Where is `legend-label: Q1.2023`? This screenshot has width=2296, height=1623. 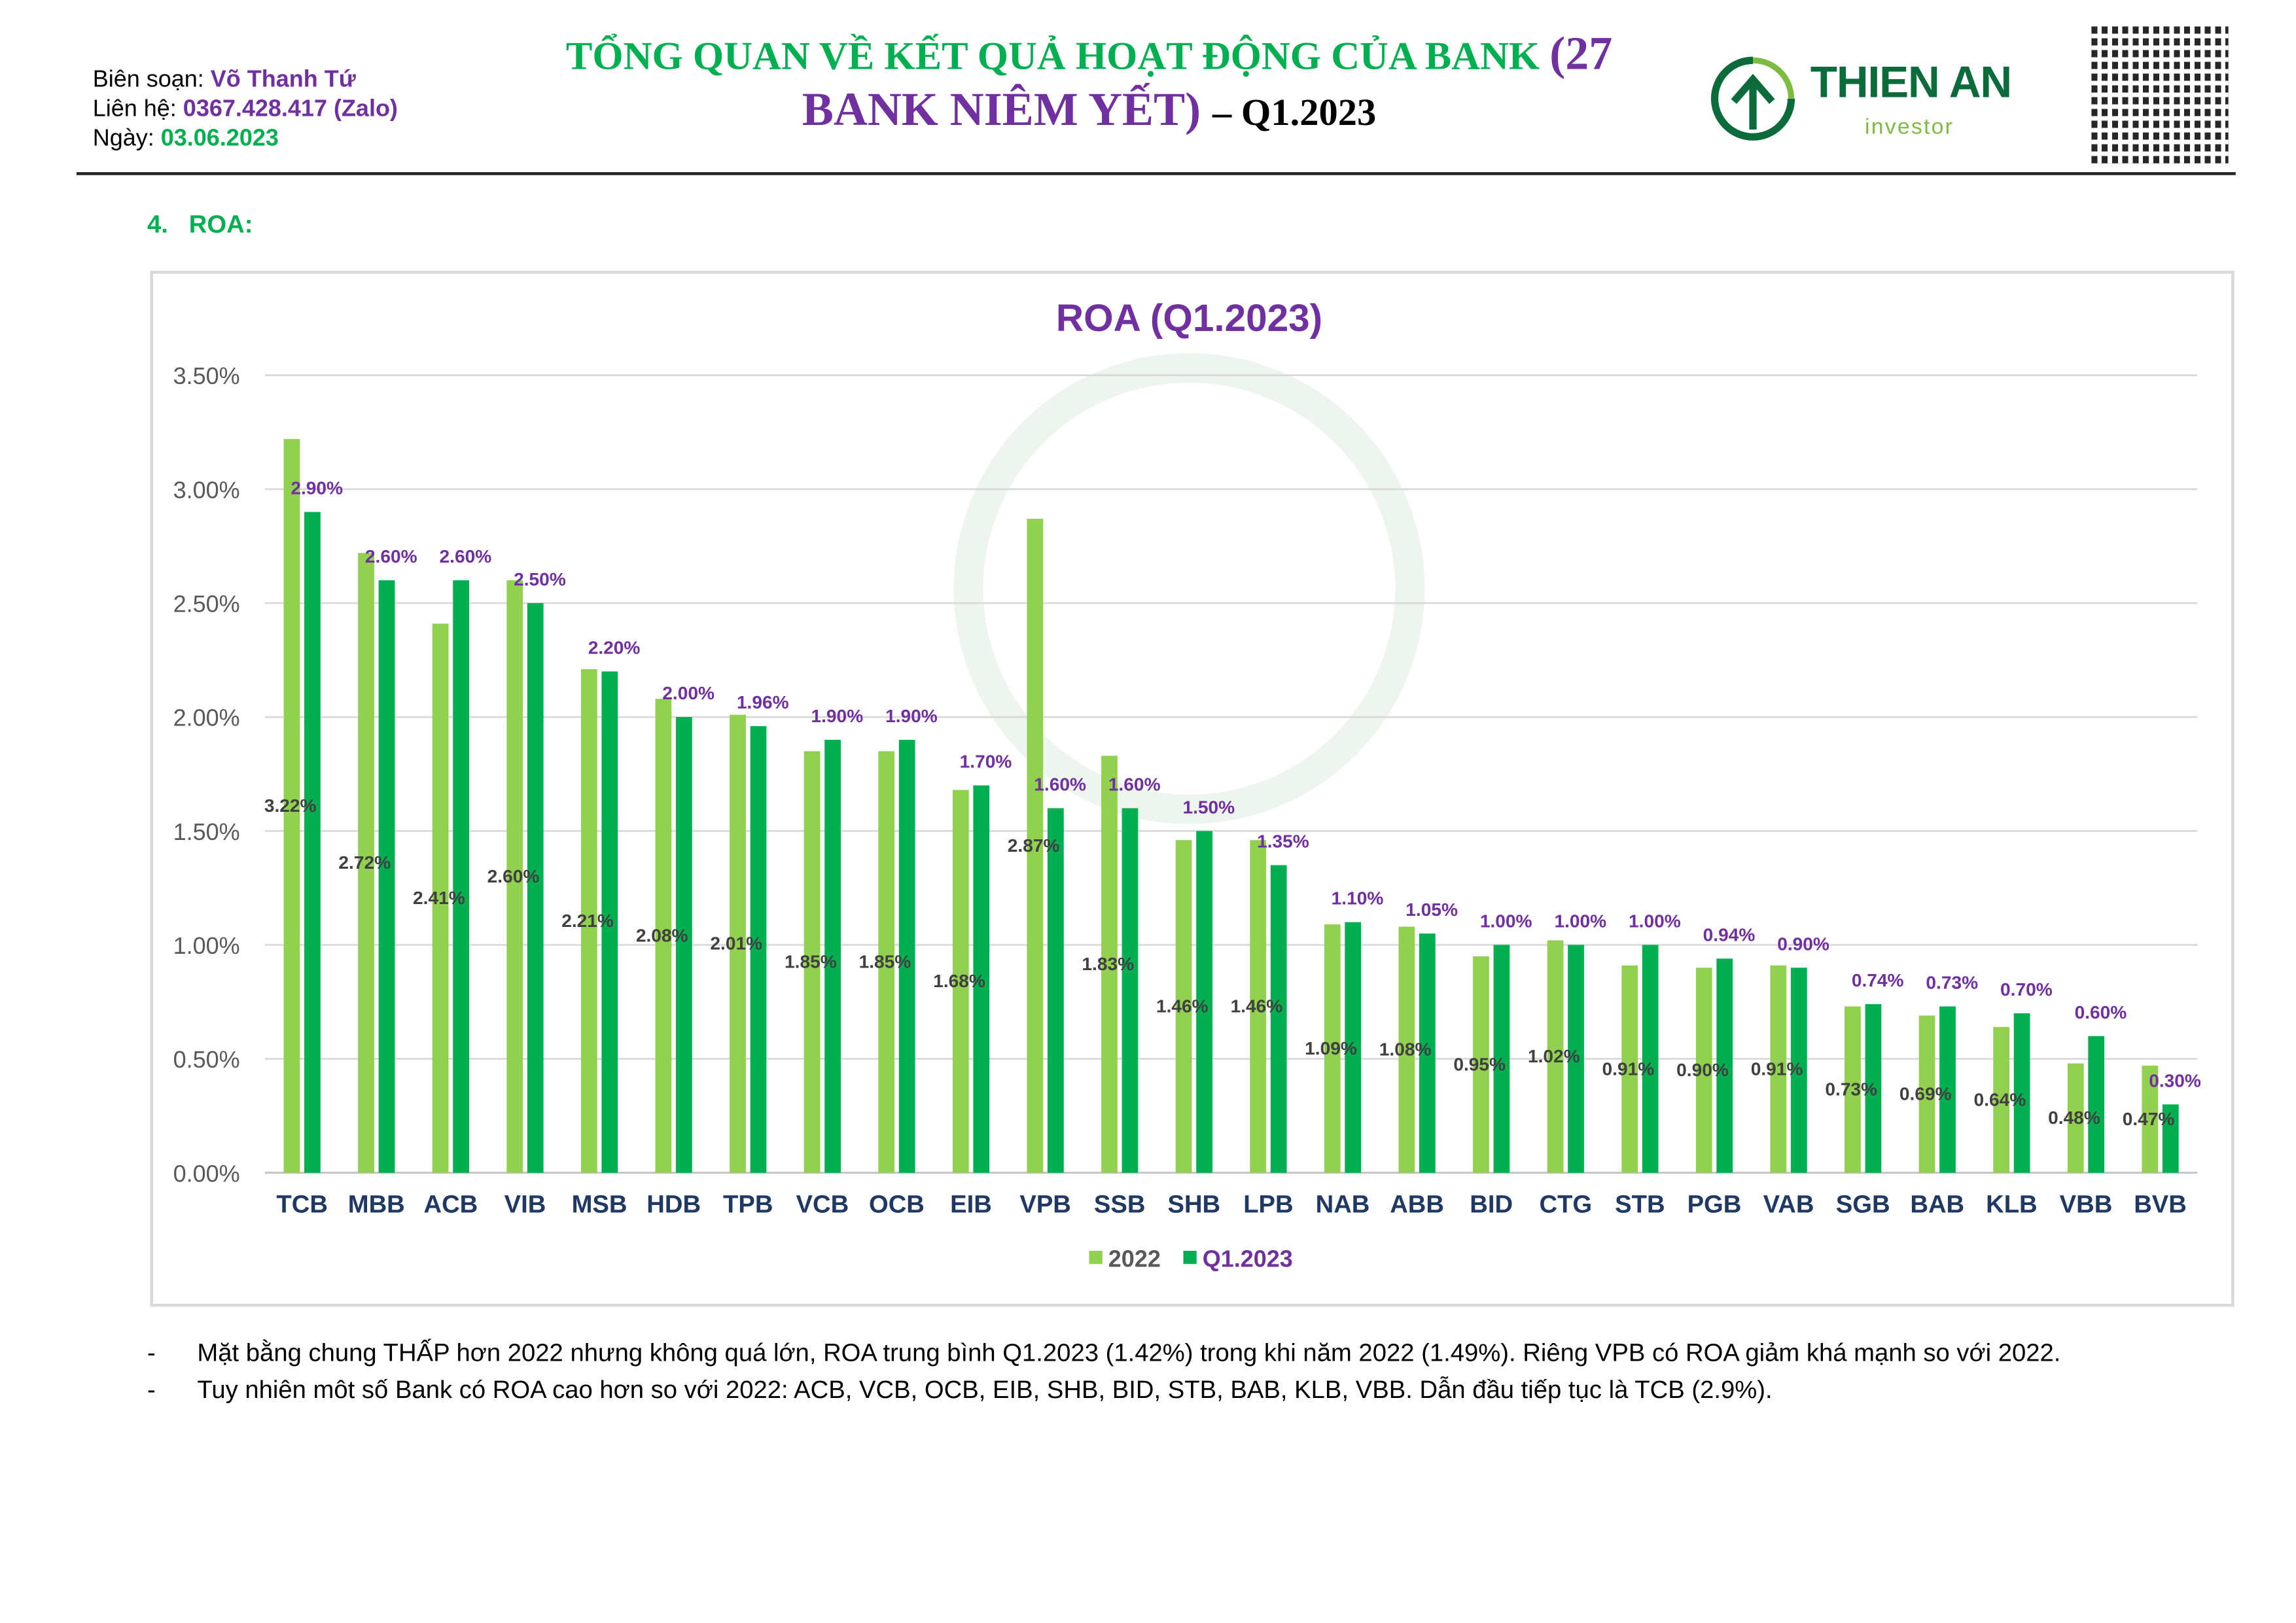 legend-label: Q1.2023 is located at coordinates (1248, 1259).